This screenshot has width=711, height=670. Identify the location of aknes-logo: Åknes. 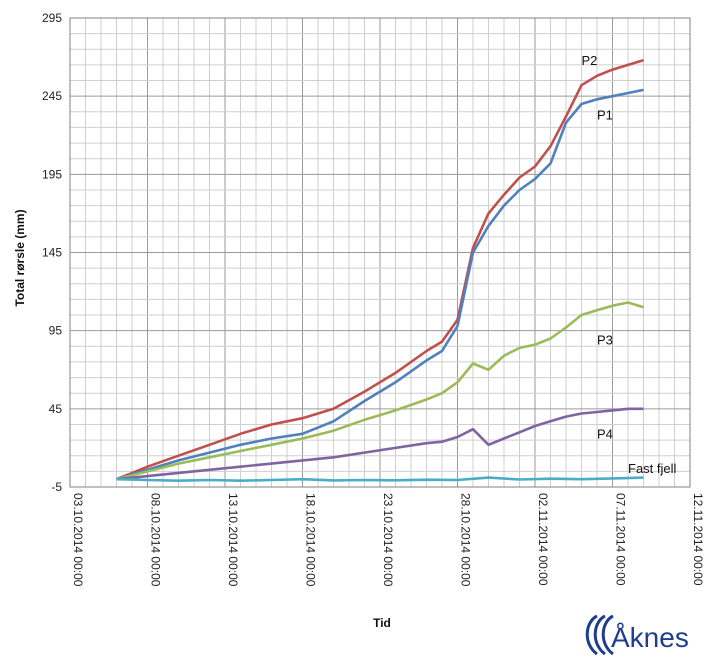
(637, 635).